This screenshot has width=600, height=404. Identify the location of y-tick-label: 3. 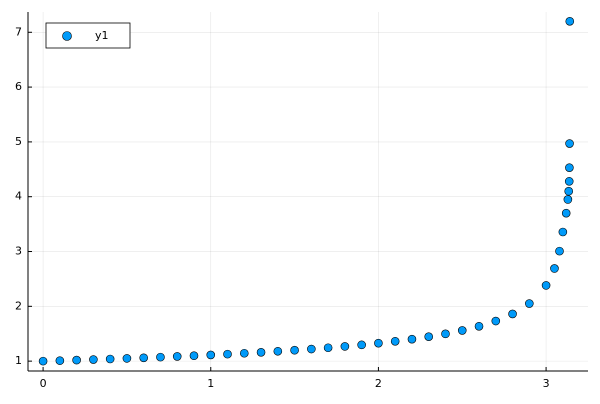
(18, 251).